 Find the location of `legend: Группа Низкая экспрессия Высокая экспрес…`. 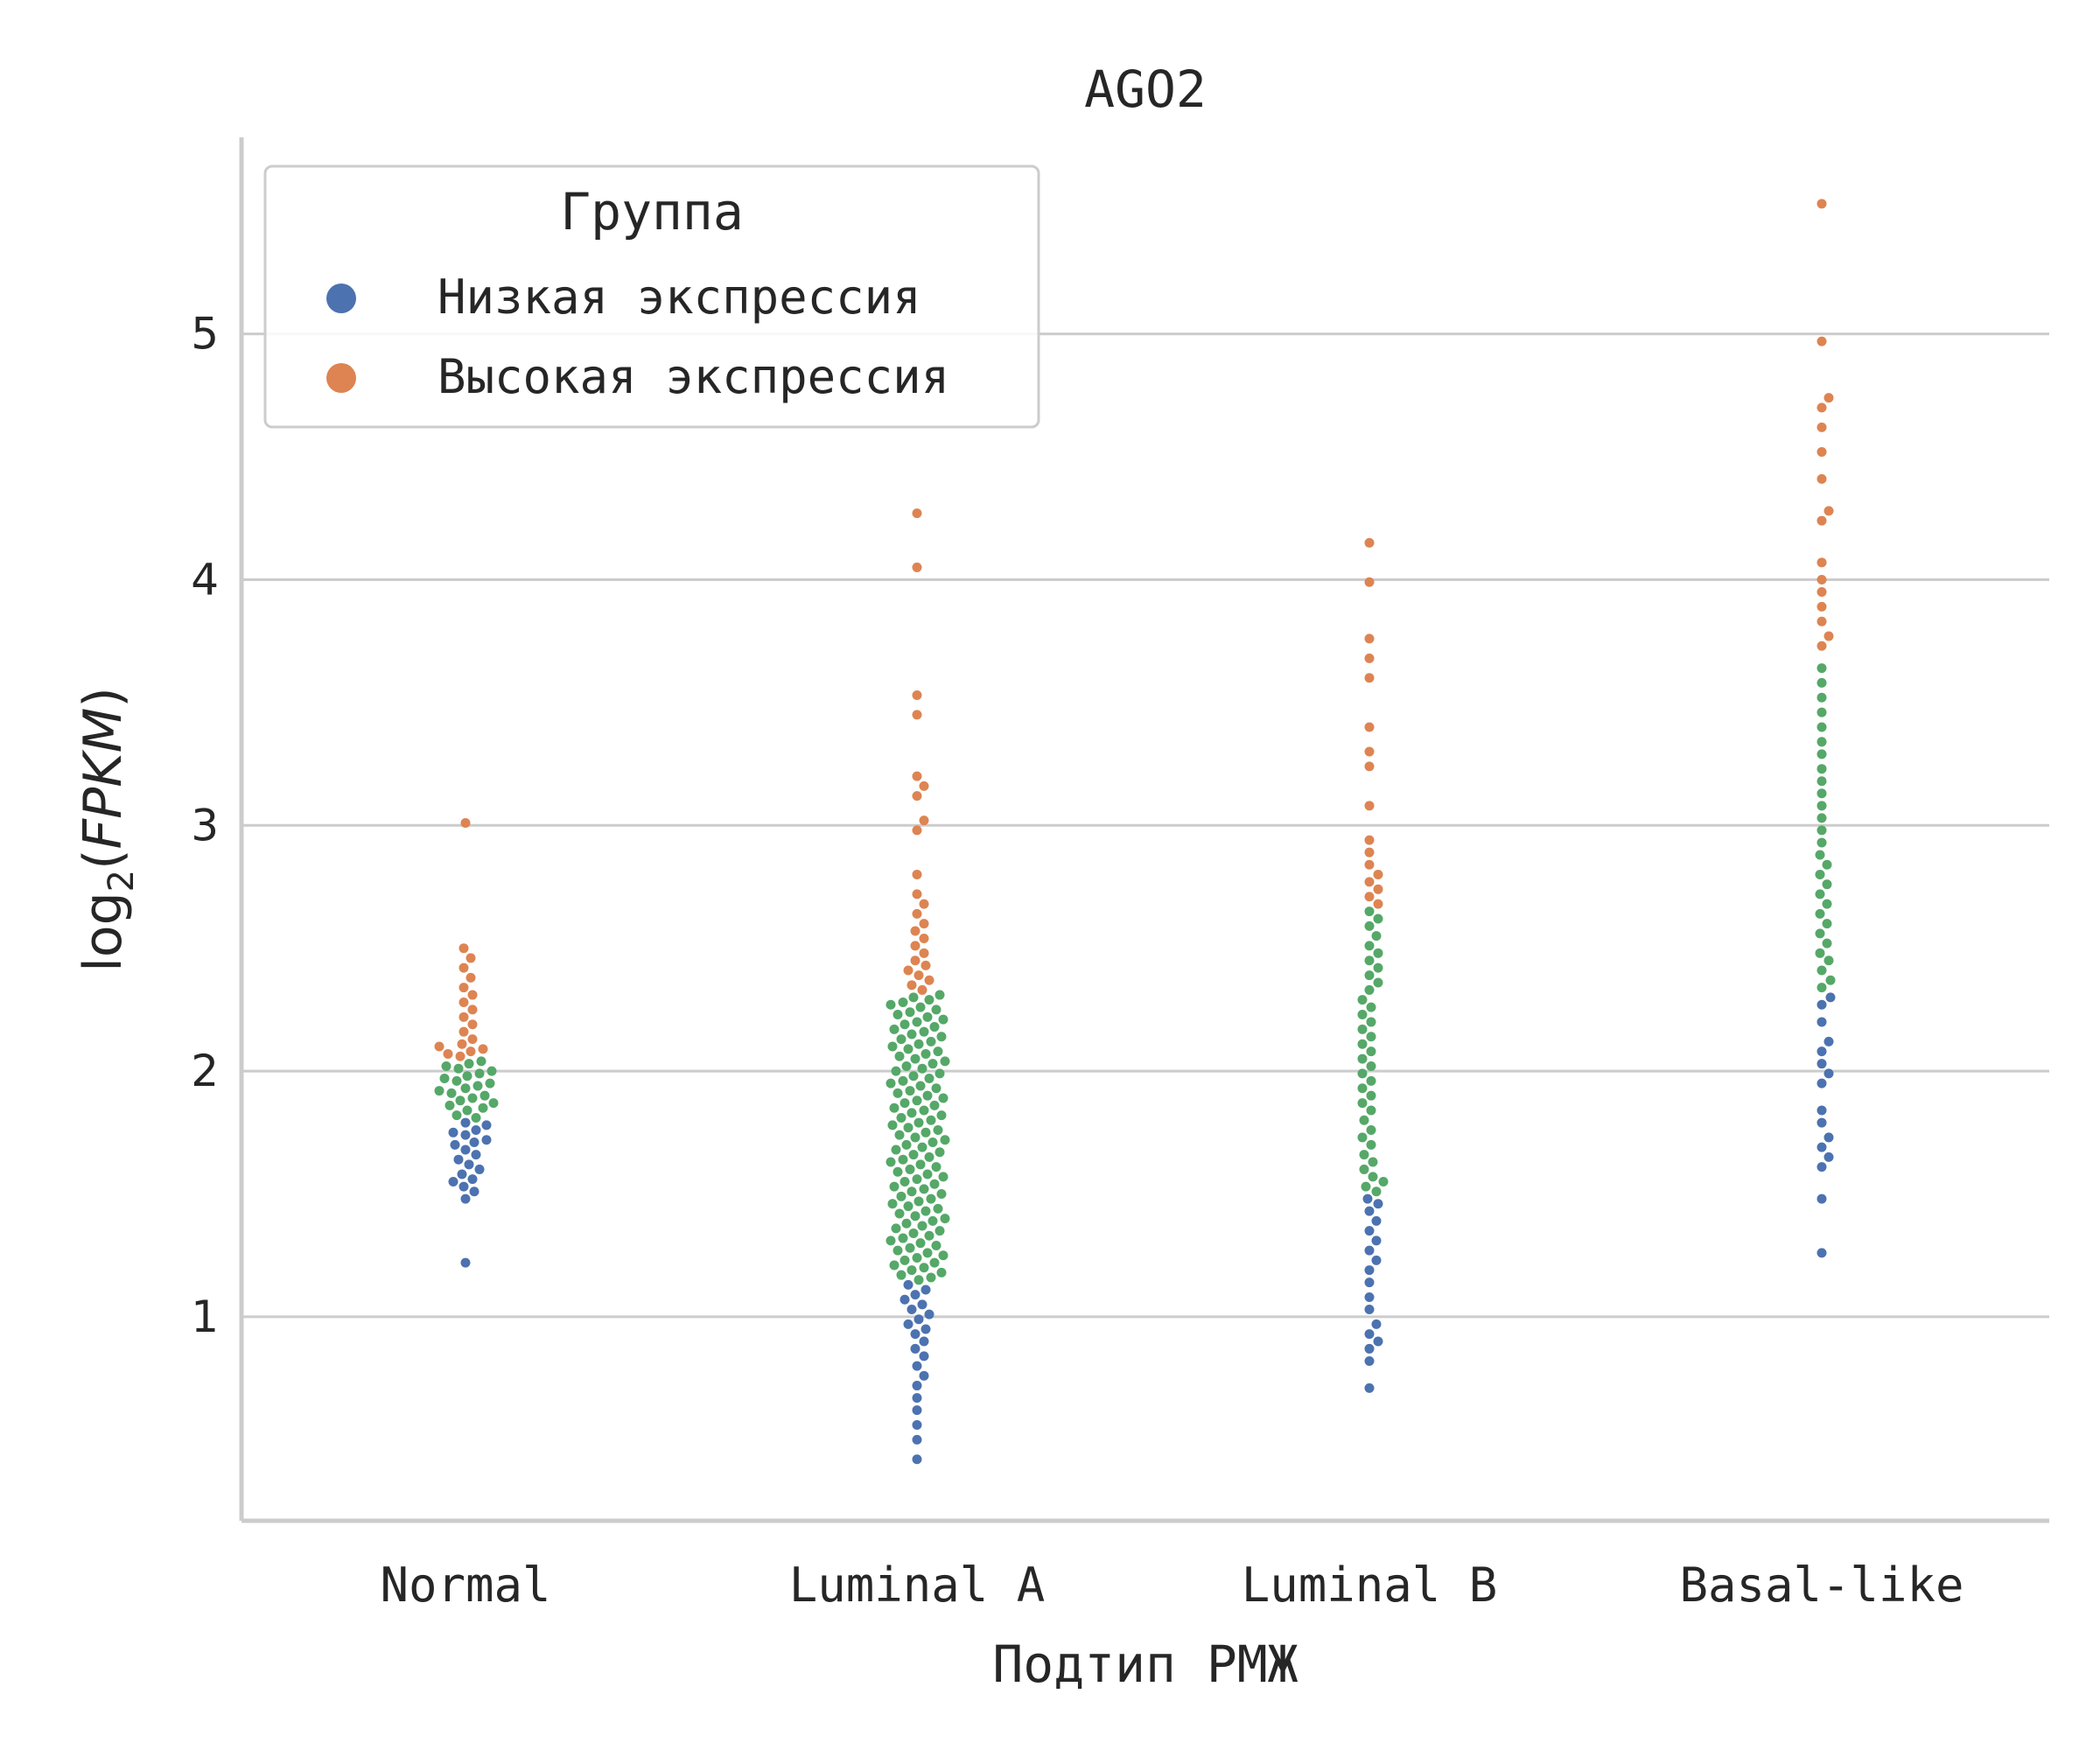

legend: Группа Низкая экспрессия Высокая экспрес… is located at coordinates (651, 296).